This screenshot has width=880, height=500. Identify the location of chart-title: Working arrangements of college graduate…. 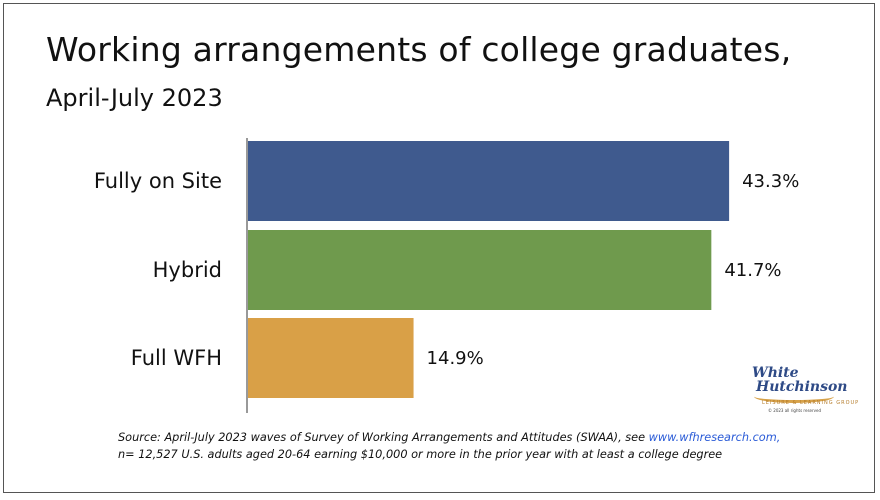
(419, 49).